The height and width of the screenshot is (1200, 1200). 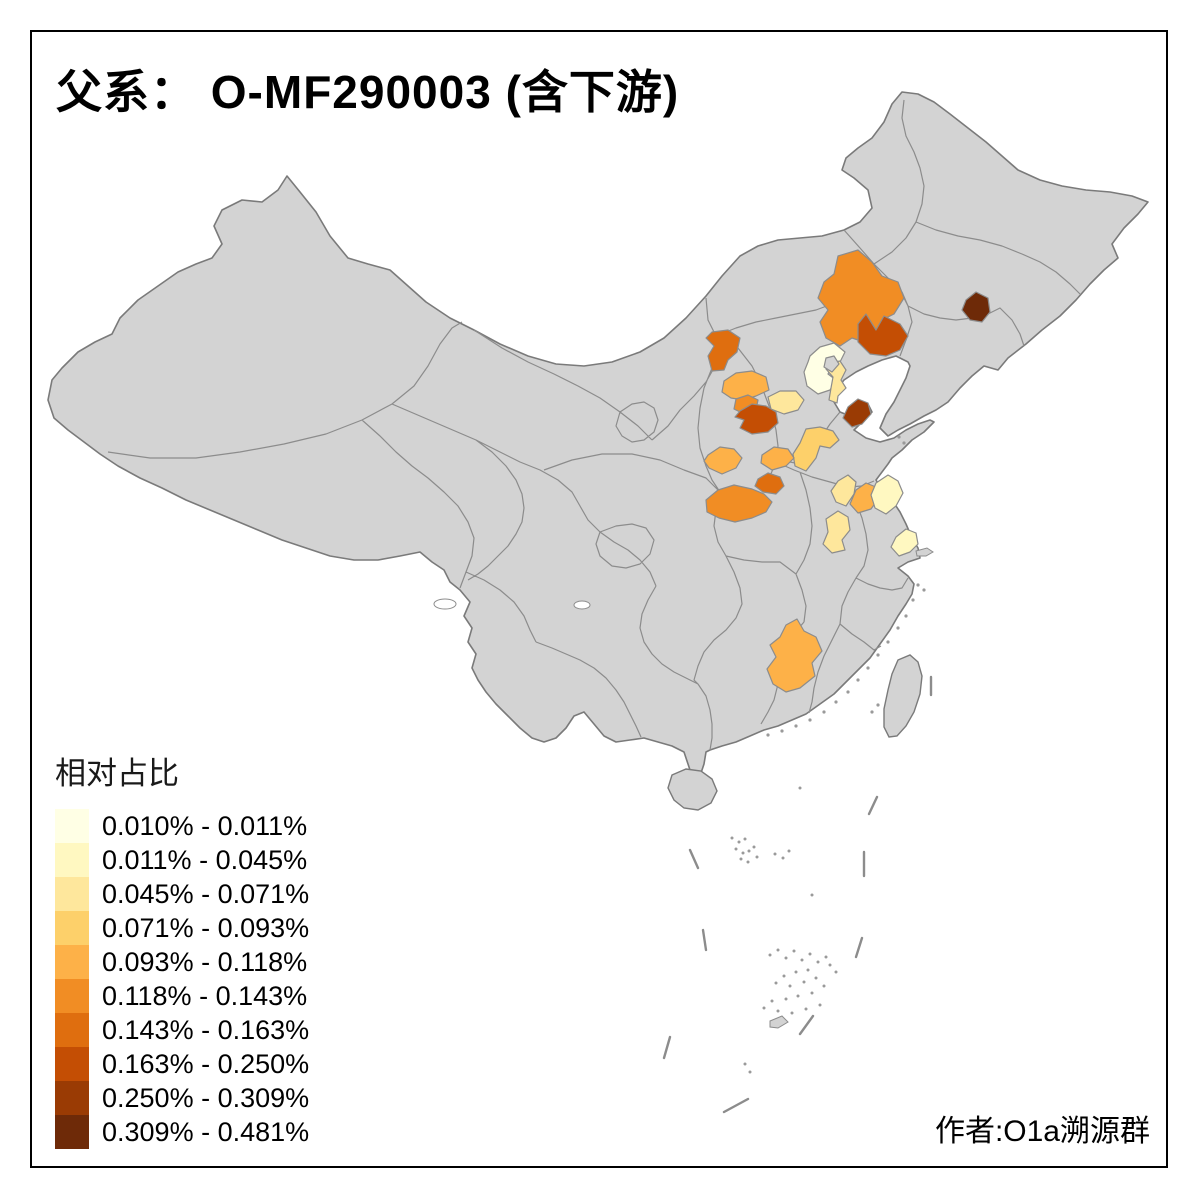 I want to click on legend-row: 0.118% - 0.143%, so click(x=182, y=996).